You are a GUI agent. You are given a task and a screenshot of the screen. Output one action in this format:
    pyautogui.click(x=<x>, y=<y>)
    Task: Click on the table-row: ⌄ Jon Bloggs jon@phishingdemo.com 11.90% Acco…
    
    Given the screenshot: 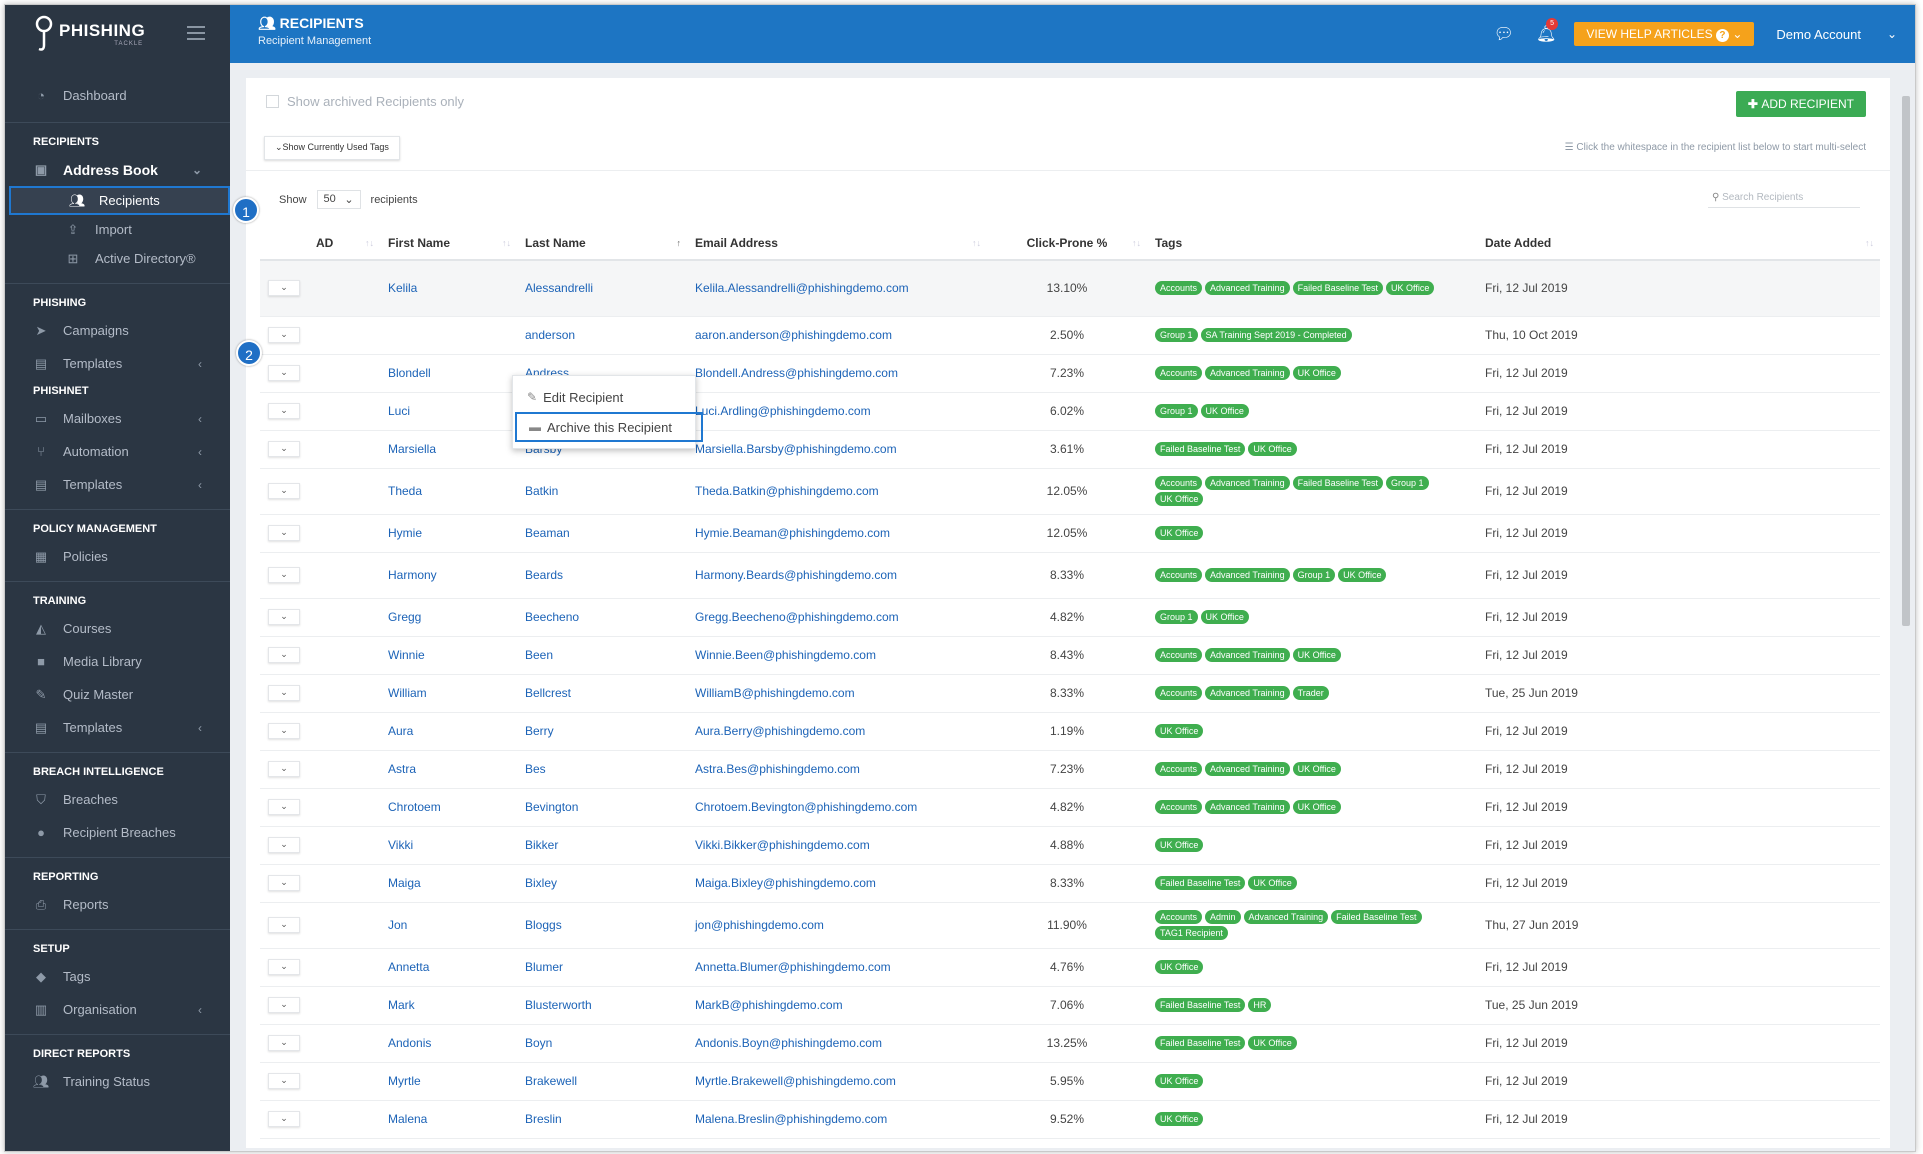 What is the action you would take?
    pyautogui.click(x=1070, y=925)
    